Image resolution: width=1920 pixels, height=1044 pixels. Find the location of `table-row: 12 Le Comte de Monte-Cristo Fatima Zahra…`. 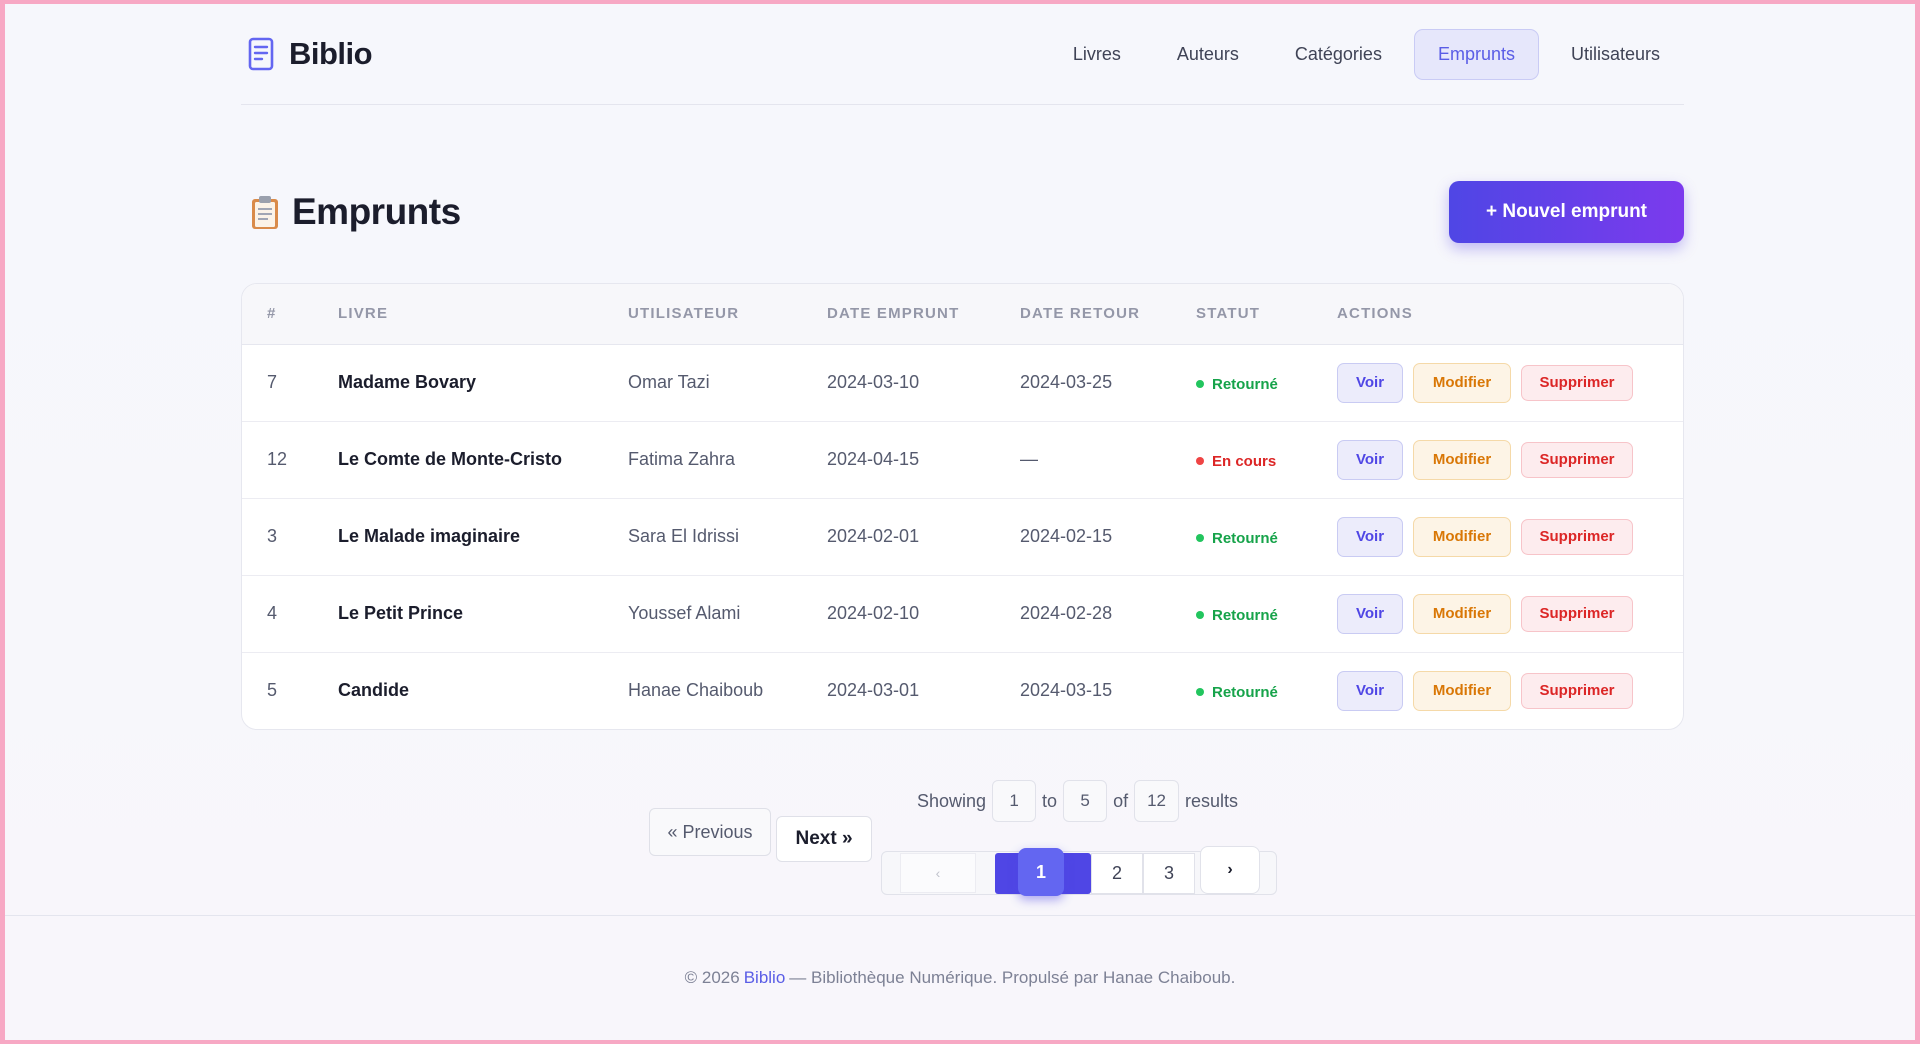

table-row: 12 Le Comte de Monte-Cristo Fatima Zahra… is located at coordinates (962, 459).